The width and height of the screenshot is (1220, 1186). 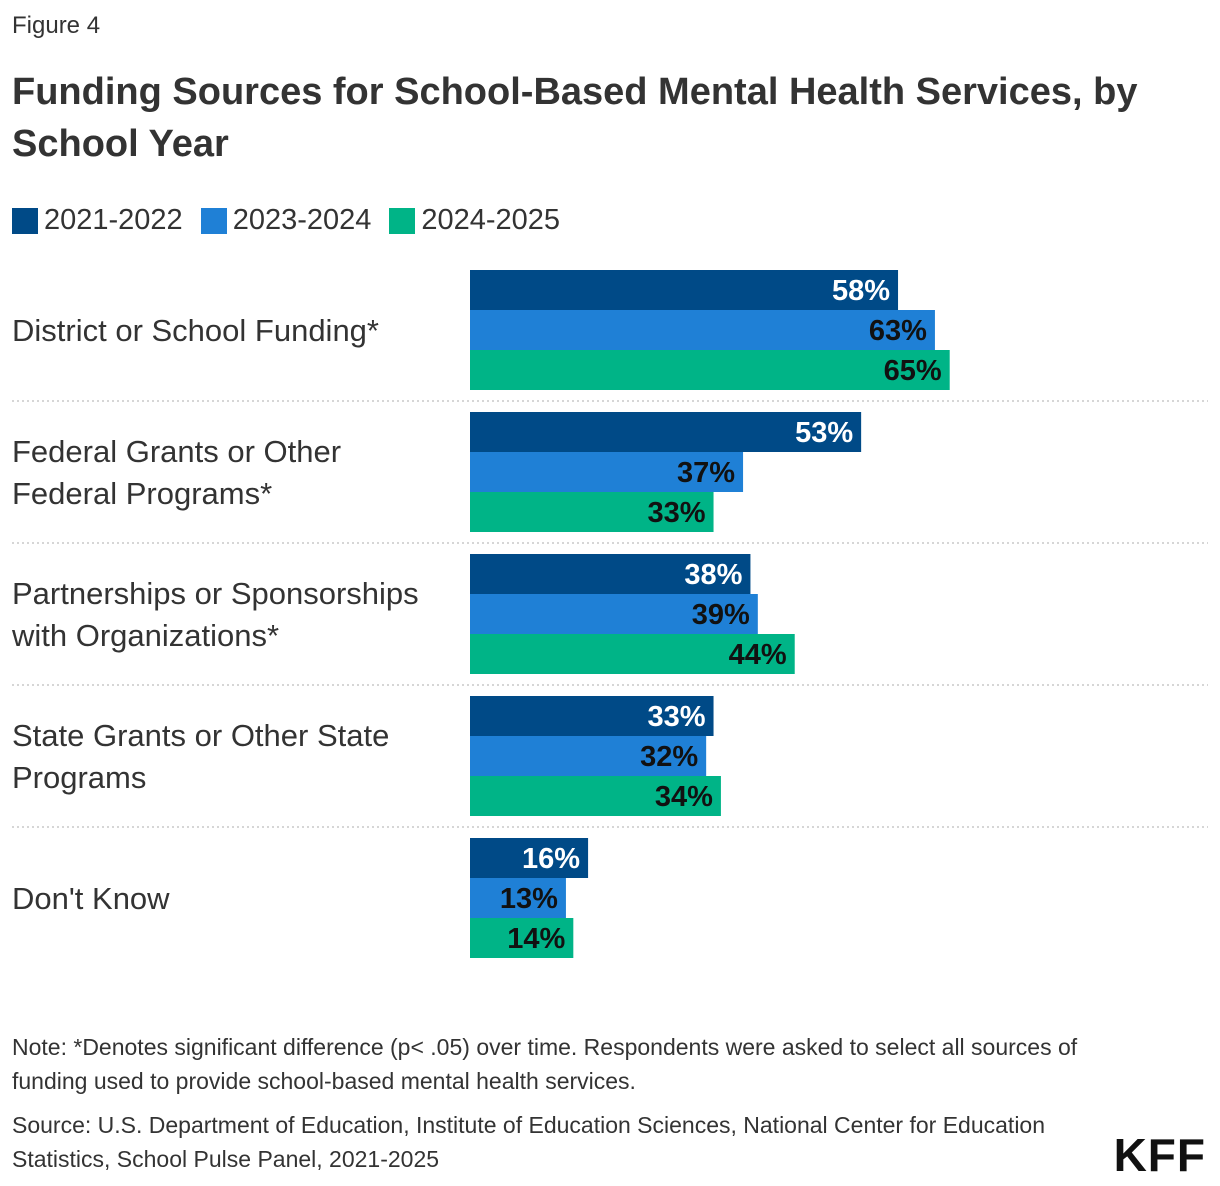 I want to click on bar-value-label: 65%, so click(x=913, y=371).